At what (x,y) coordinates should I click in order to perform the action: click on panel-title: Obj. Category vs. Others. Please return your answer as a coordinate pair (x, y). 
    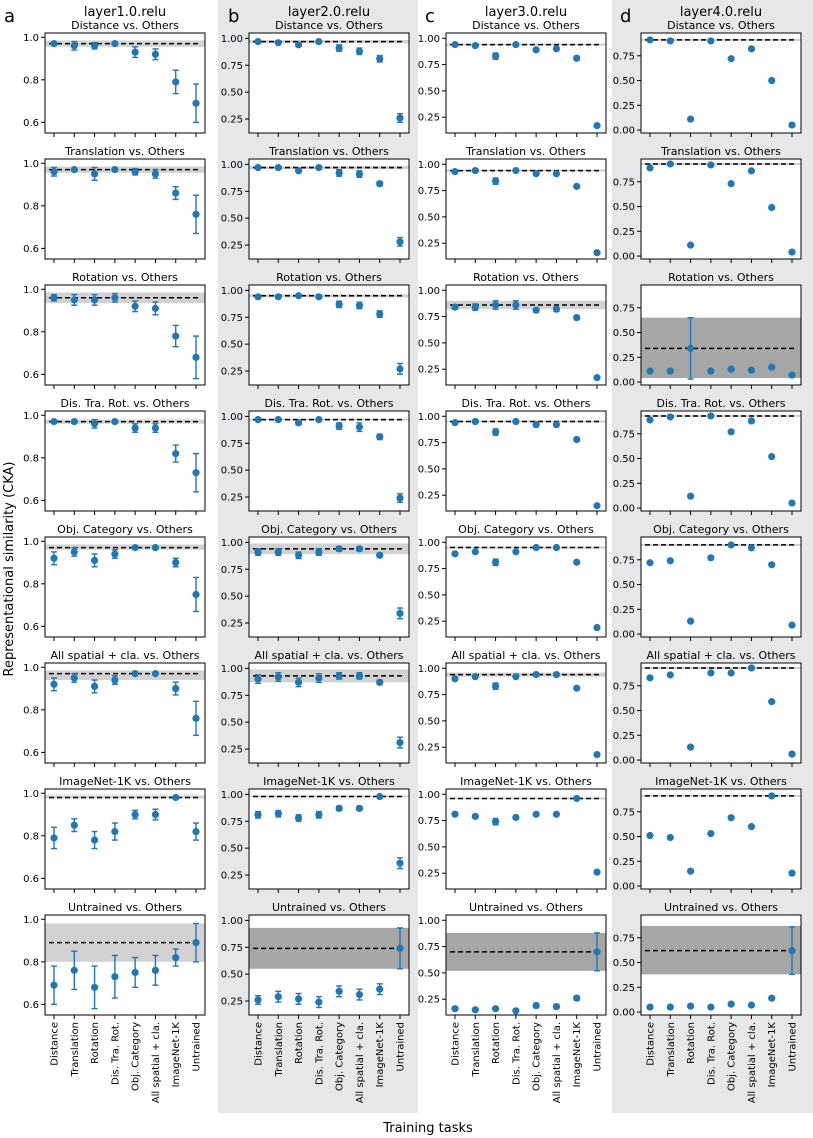
    Looking at the image, I should click on (721, 529).